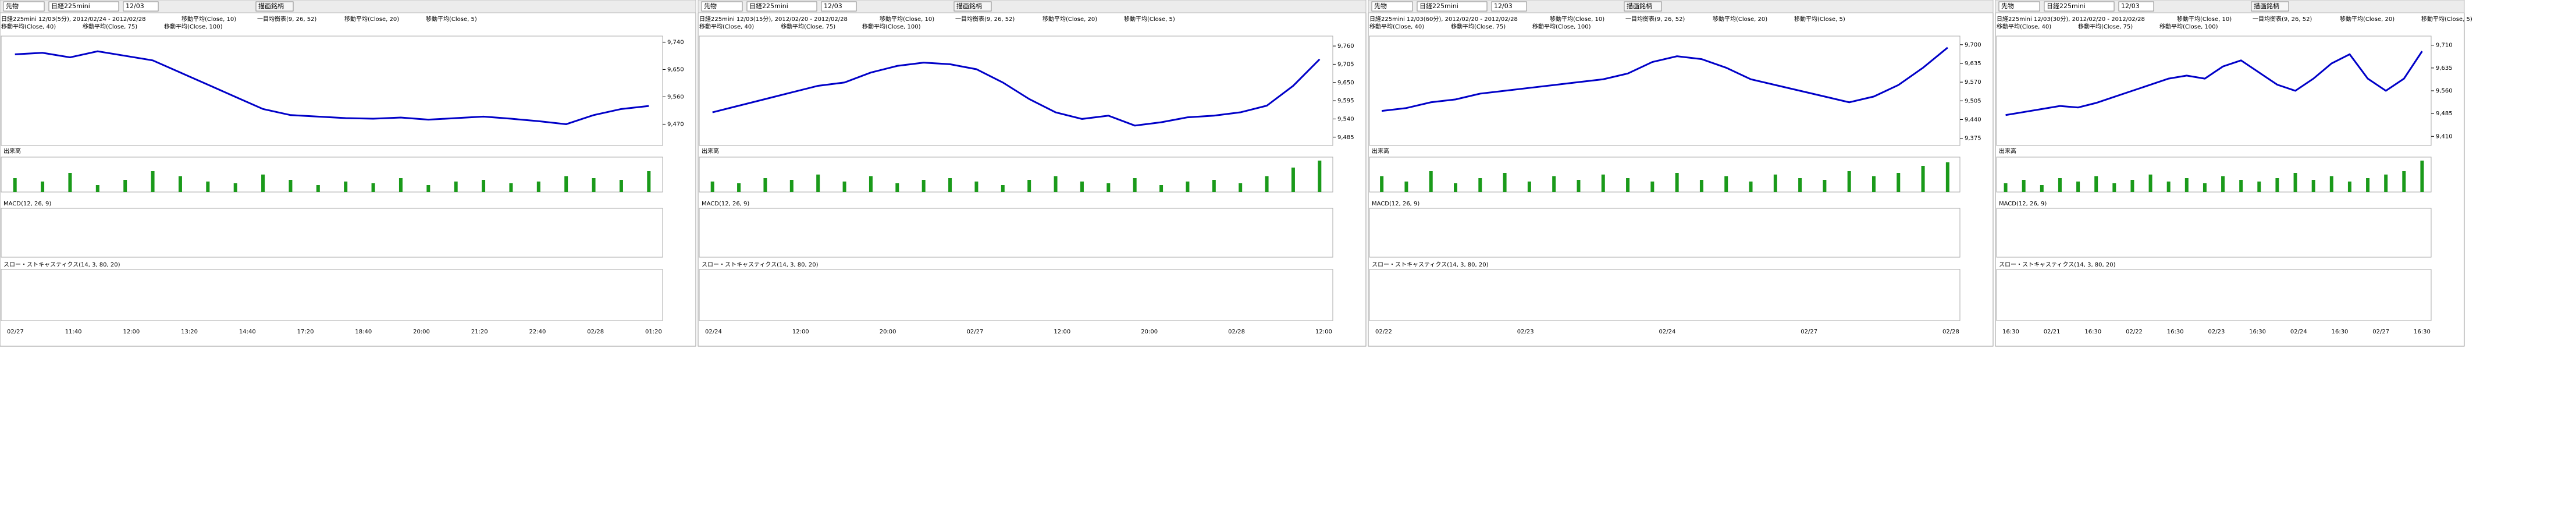  Describe the element at coordinates (2367, 19) in the screenshot. I see `legend-text: 移動平均(Close, 20)` at that location.